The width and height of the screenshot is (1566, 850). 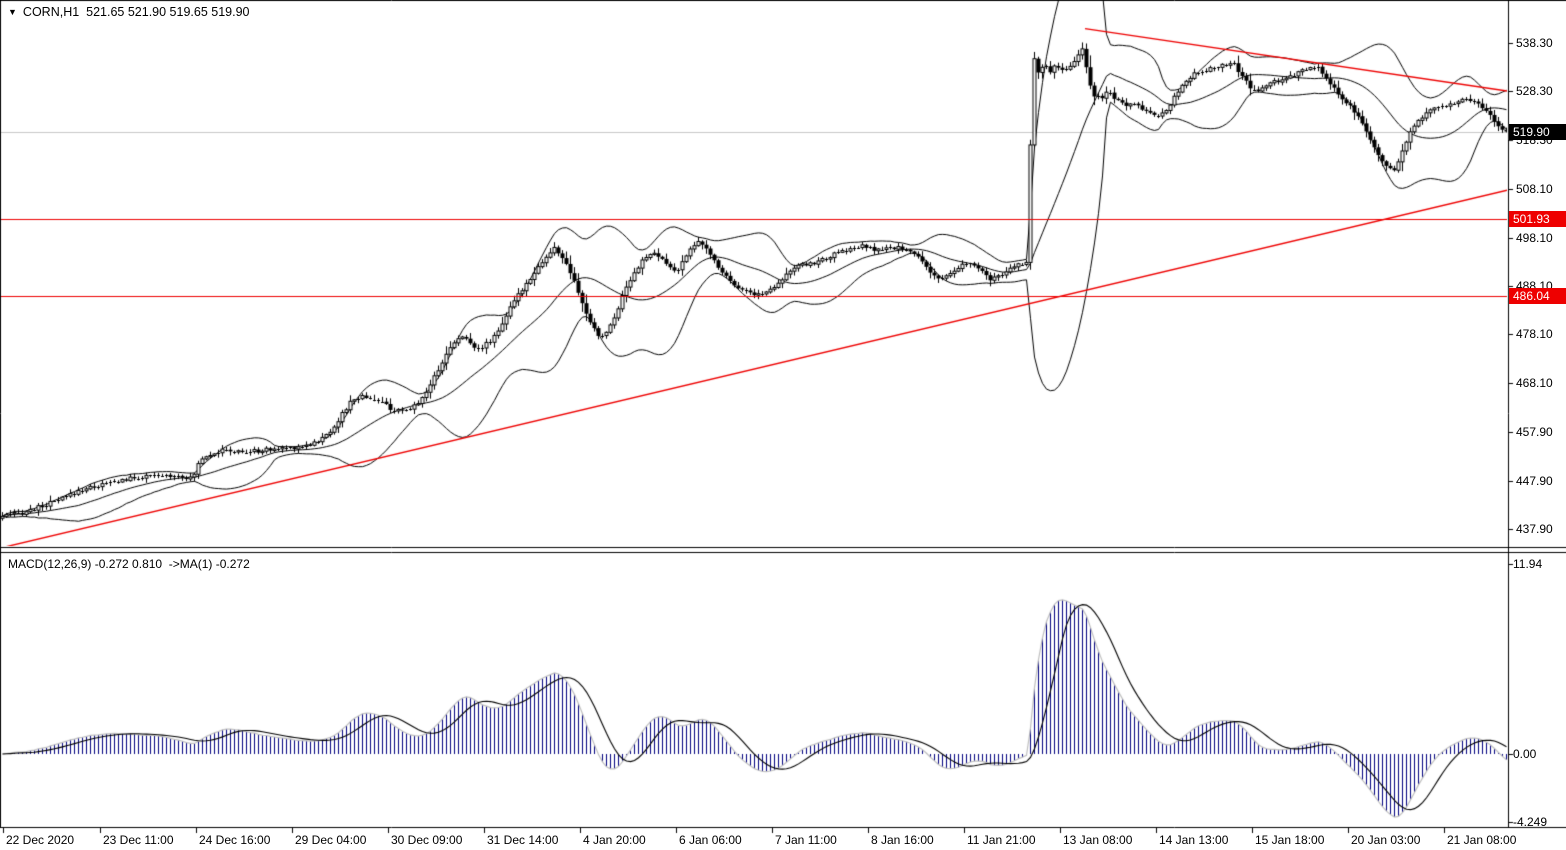 What do you see at coordinates (1194, 840) in the screenshot?
I see `time-axis-label: 14 Jan 13:00` at bounding box center [1194, 840].